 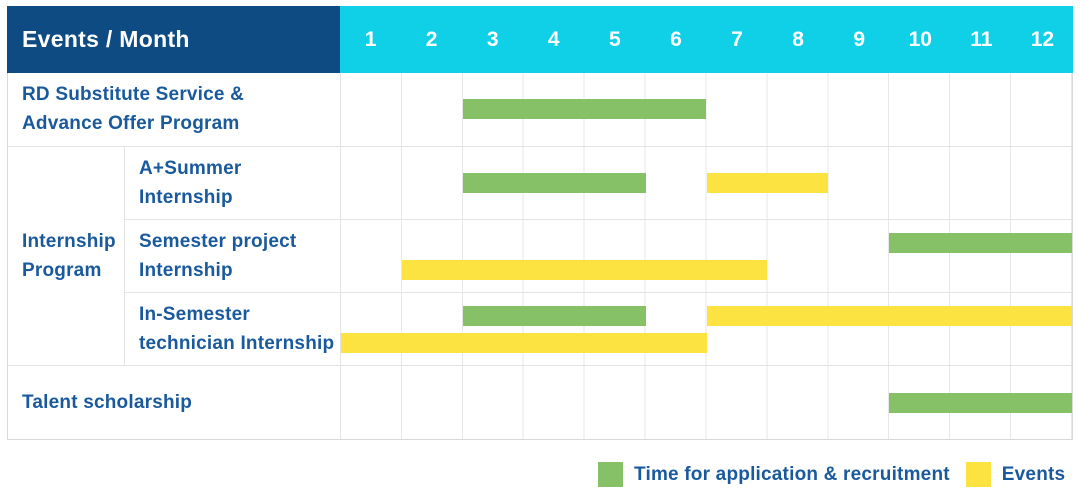 I want to click on month-header-cell: 11, so click(x=981, y=39).